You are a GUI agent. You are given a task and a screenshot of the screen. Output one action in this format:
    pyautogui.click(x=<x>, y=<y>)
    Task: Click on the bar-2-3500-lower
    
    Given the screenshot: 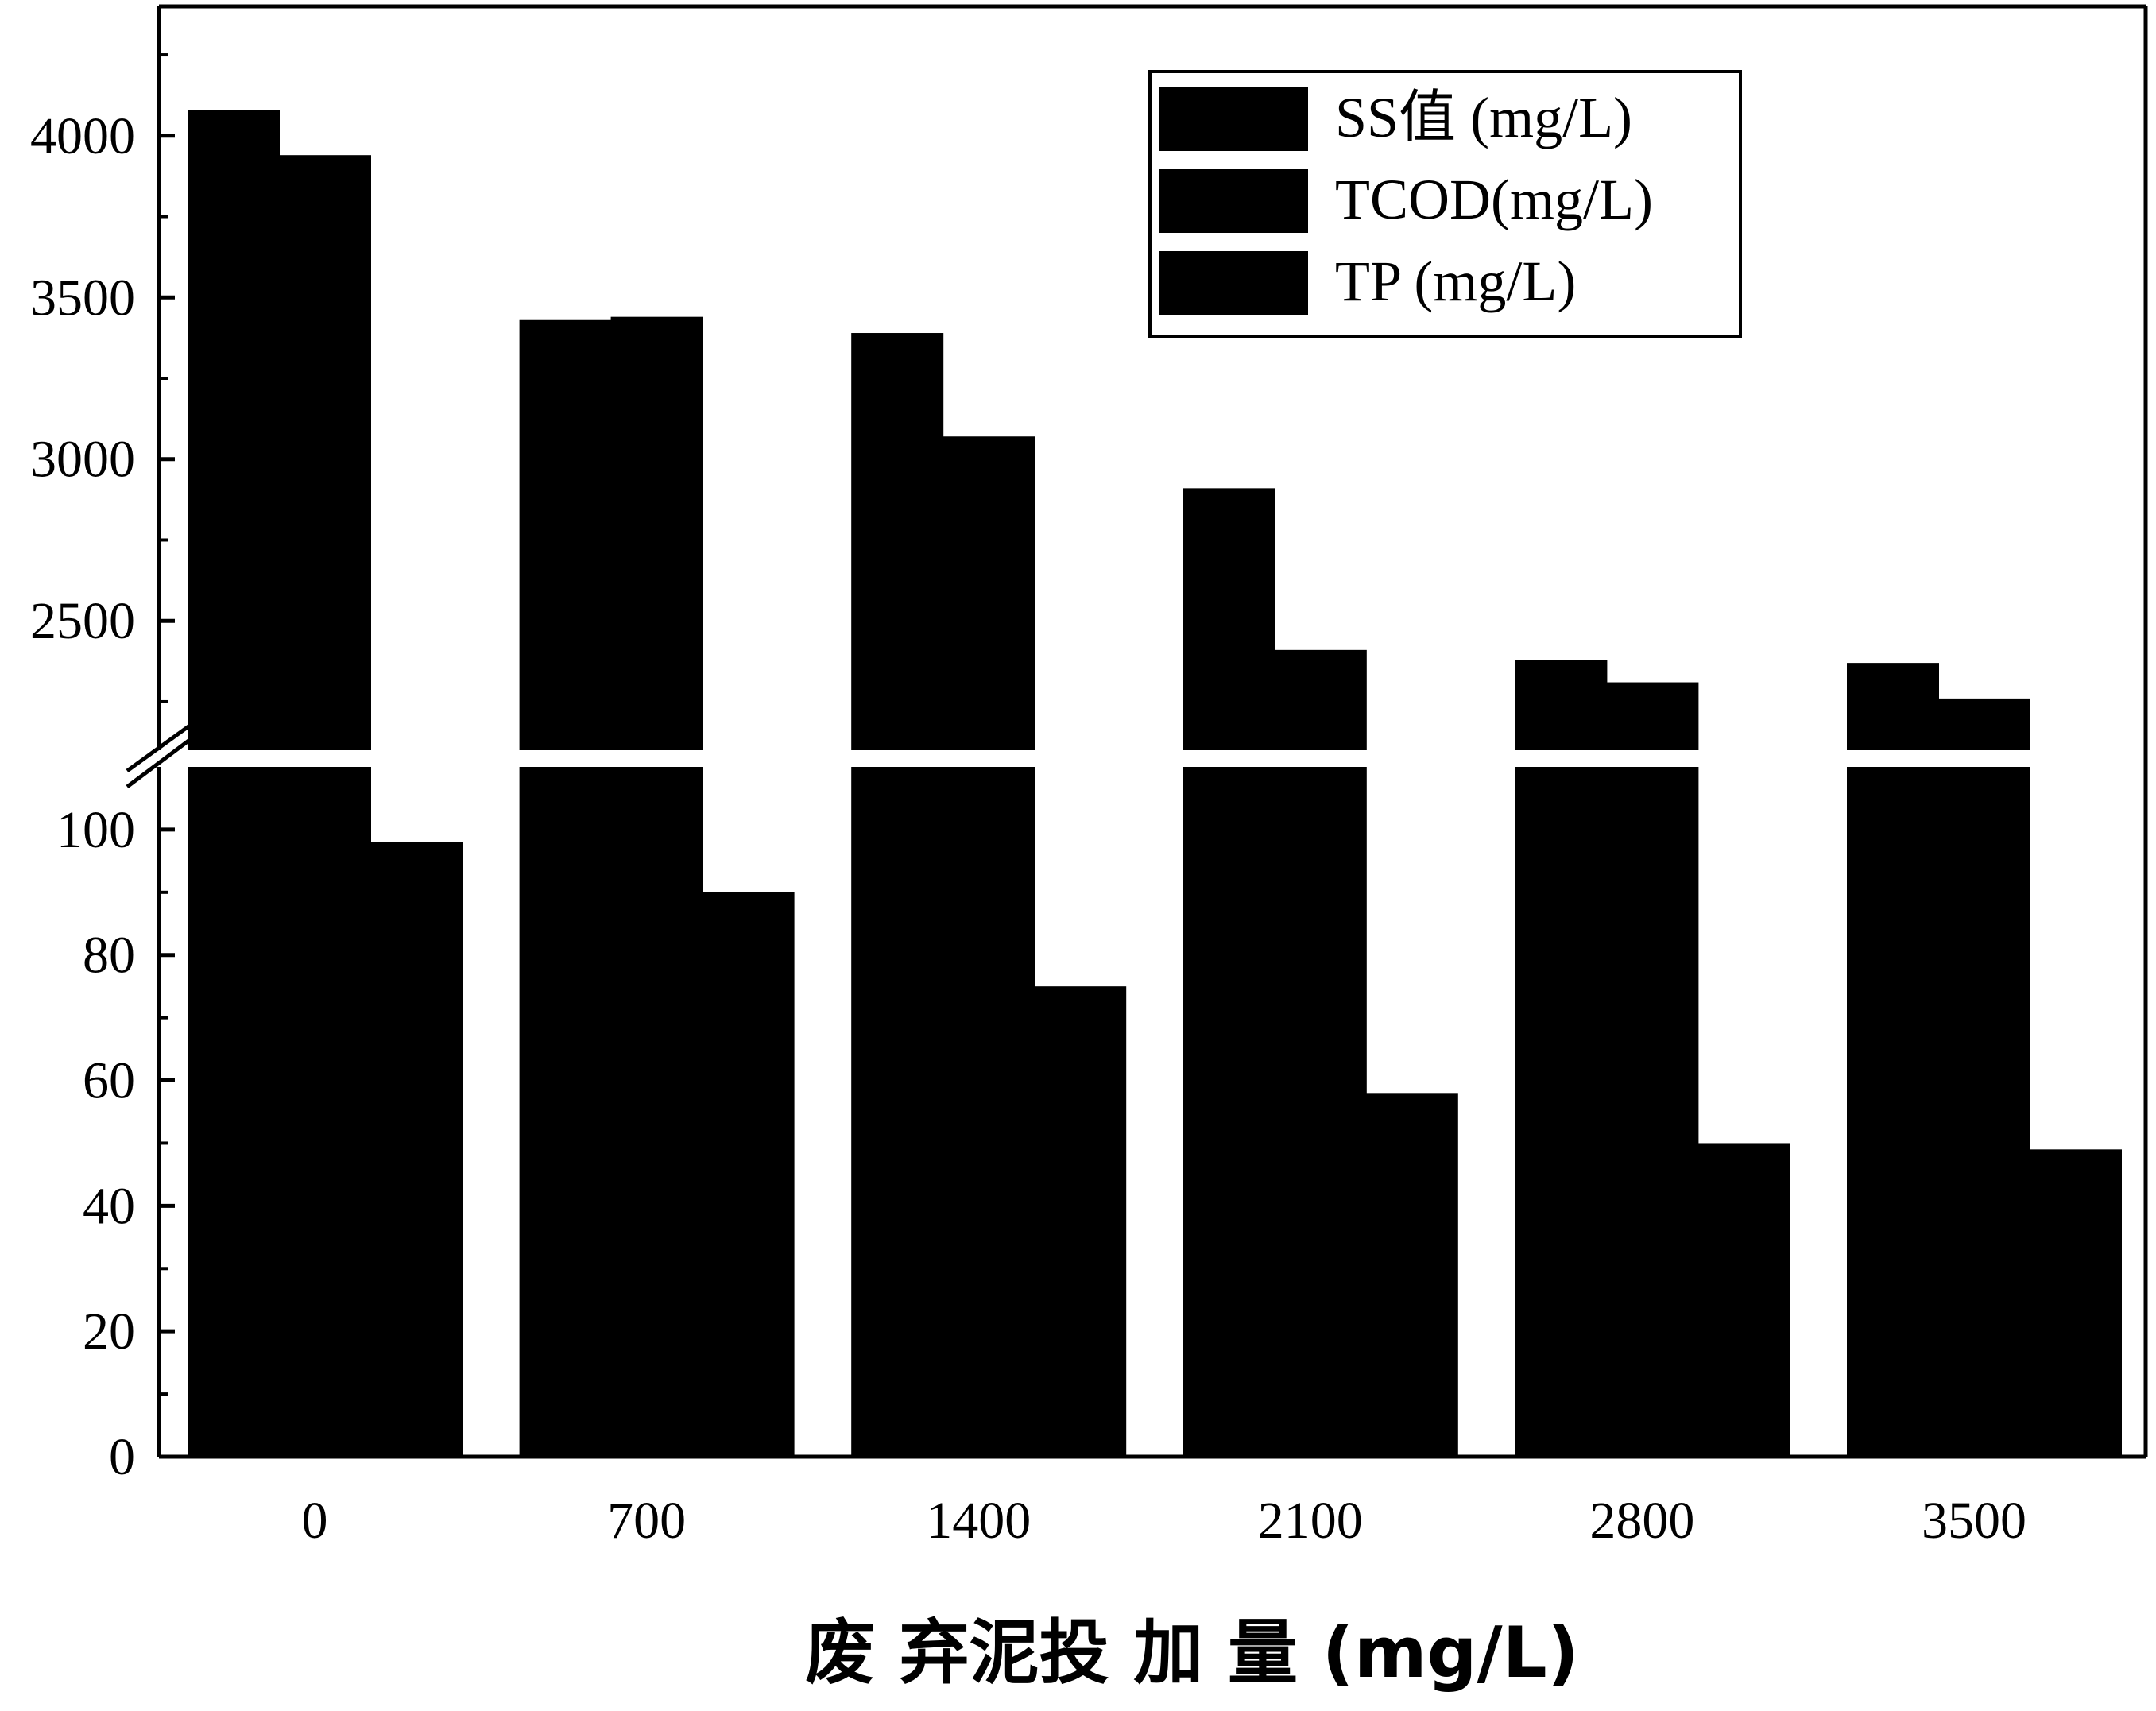 What is the action you would take?
    pyautogui.click(x=1984, y=1112)
    